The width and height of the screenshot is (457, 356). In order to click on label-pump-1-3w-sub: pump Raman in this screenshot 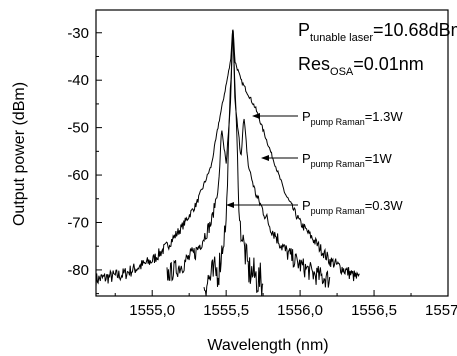, I will do `click(338, 122)`.